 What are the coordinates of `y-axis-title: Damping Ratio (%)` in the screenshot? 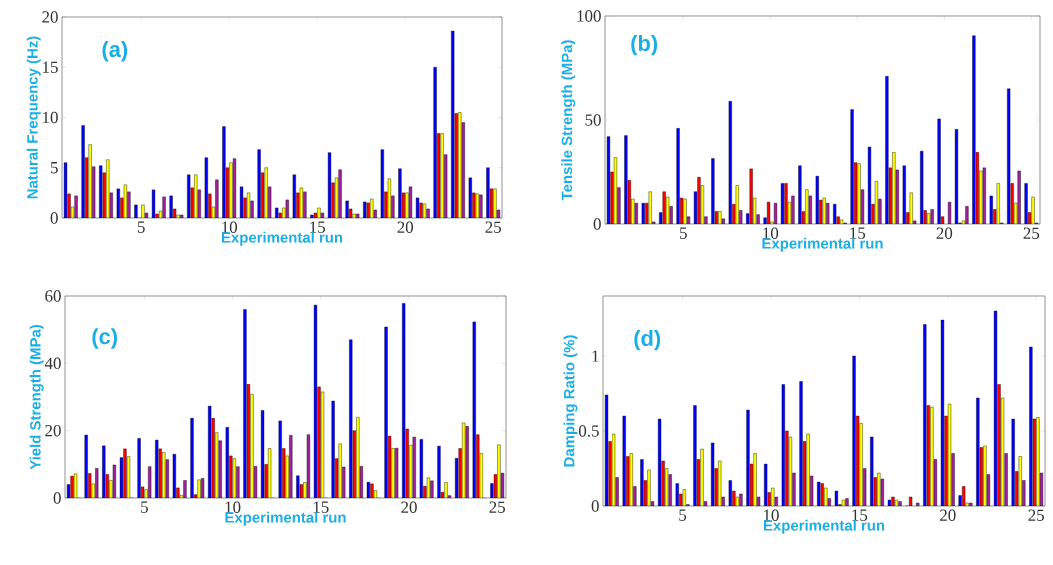 It's located at (570, 401).